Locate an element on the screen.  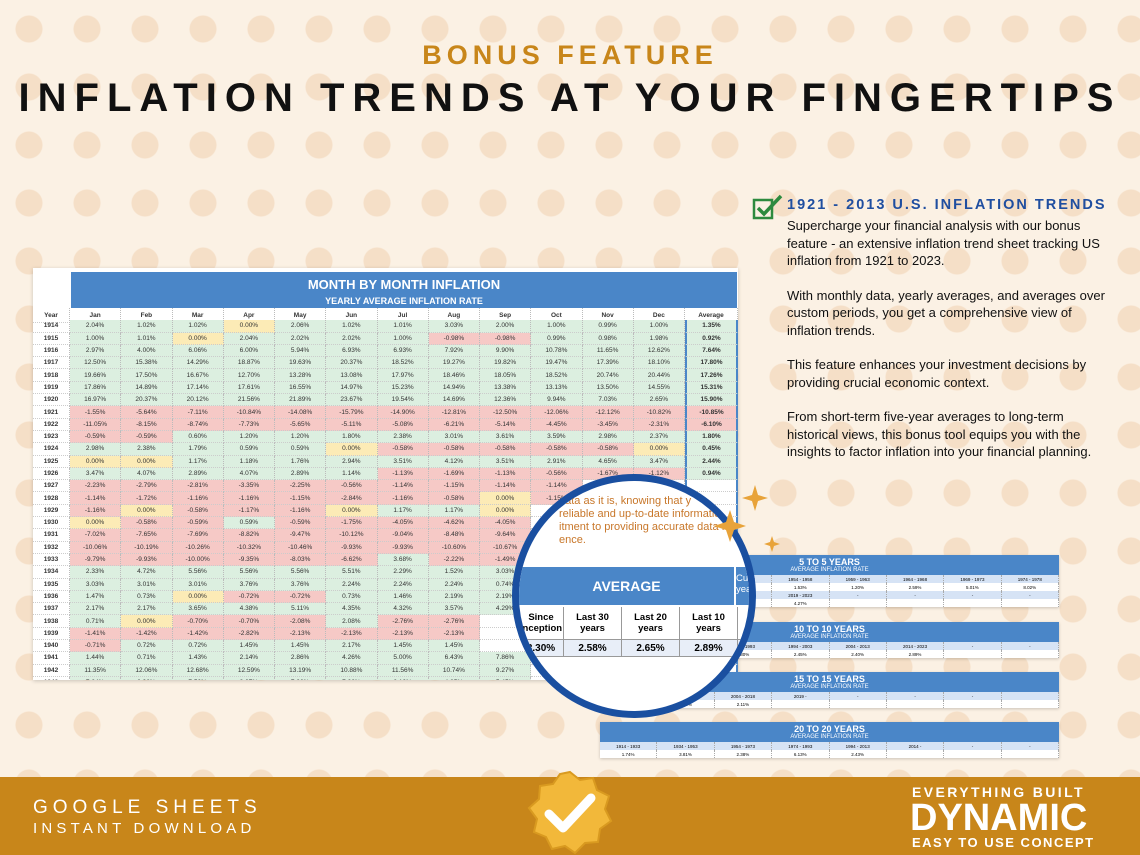
footer-text: EVERYTHING BUILT is located at coordinates (998, 792).